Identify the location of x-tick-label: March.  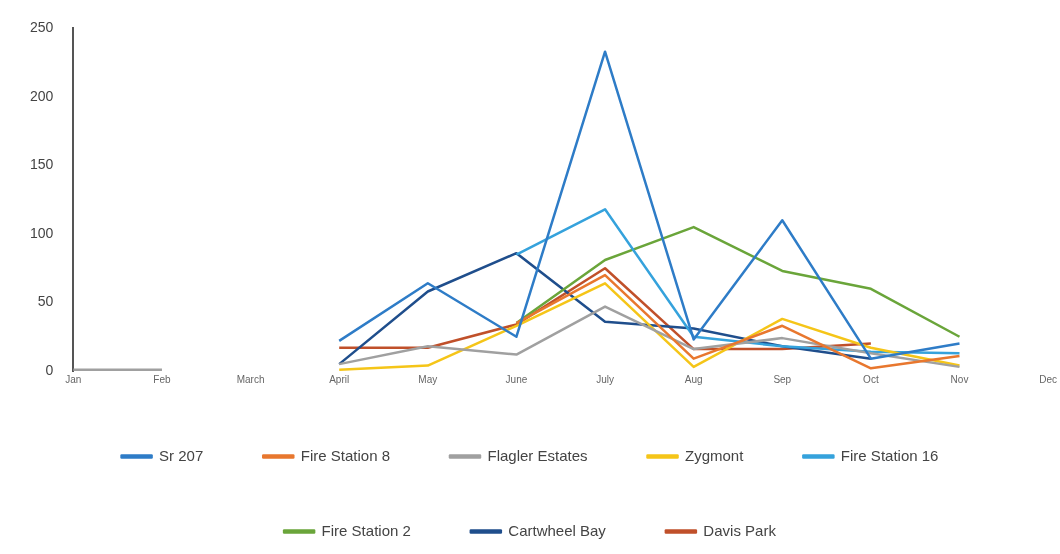
(250, 379).